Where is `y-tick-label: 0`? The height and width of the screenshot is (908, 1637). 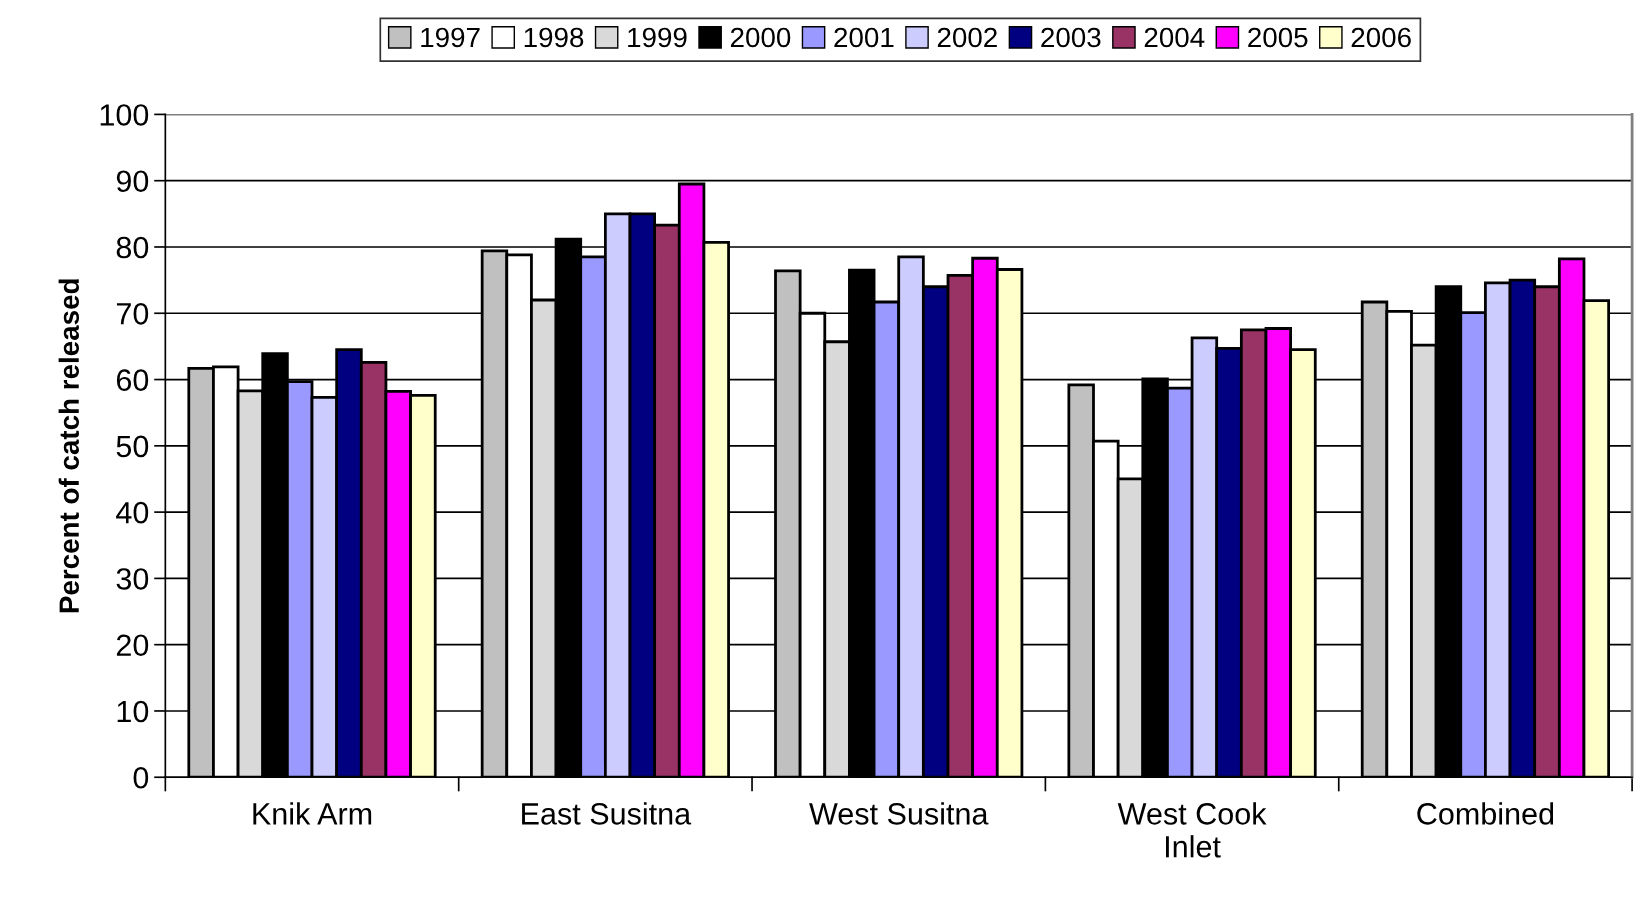
y-tick-label: 0 is located at coordinates (141, 777).